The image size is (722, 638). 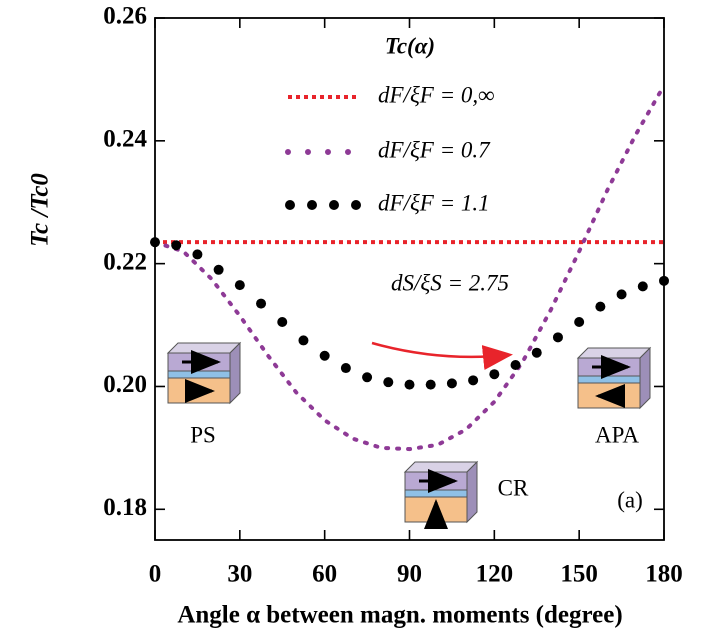 What do you see at coordinates (495, 574) in the screenshot?
I see `x-tick-label: 120` at bounding box center [495, 574].